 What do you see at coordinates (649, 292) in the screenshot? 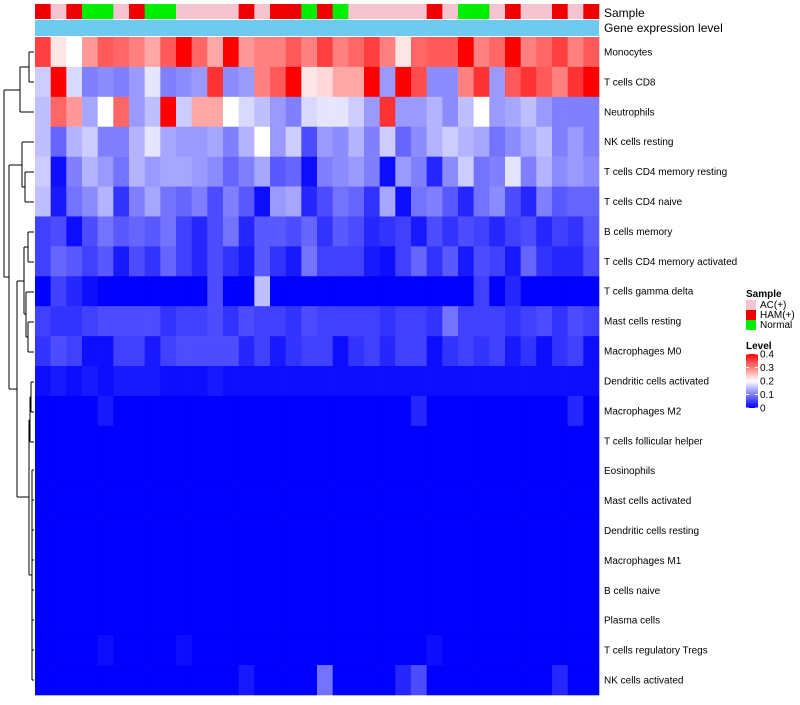
I see `row-label: T cells gamma delta` at bounding box center [649, 292].